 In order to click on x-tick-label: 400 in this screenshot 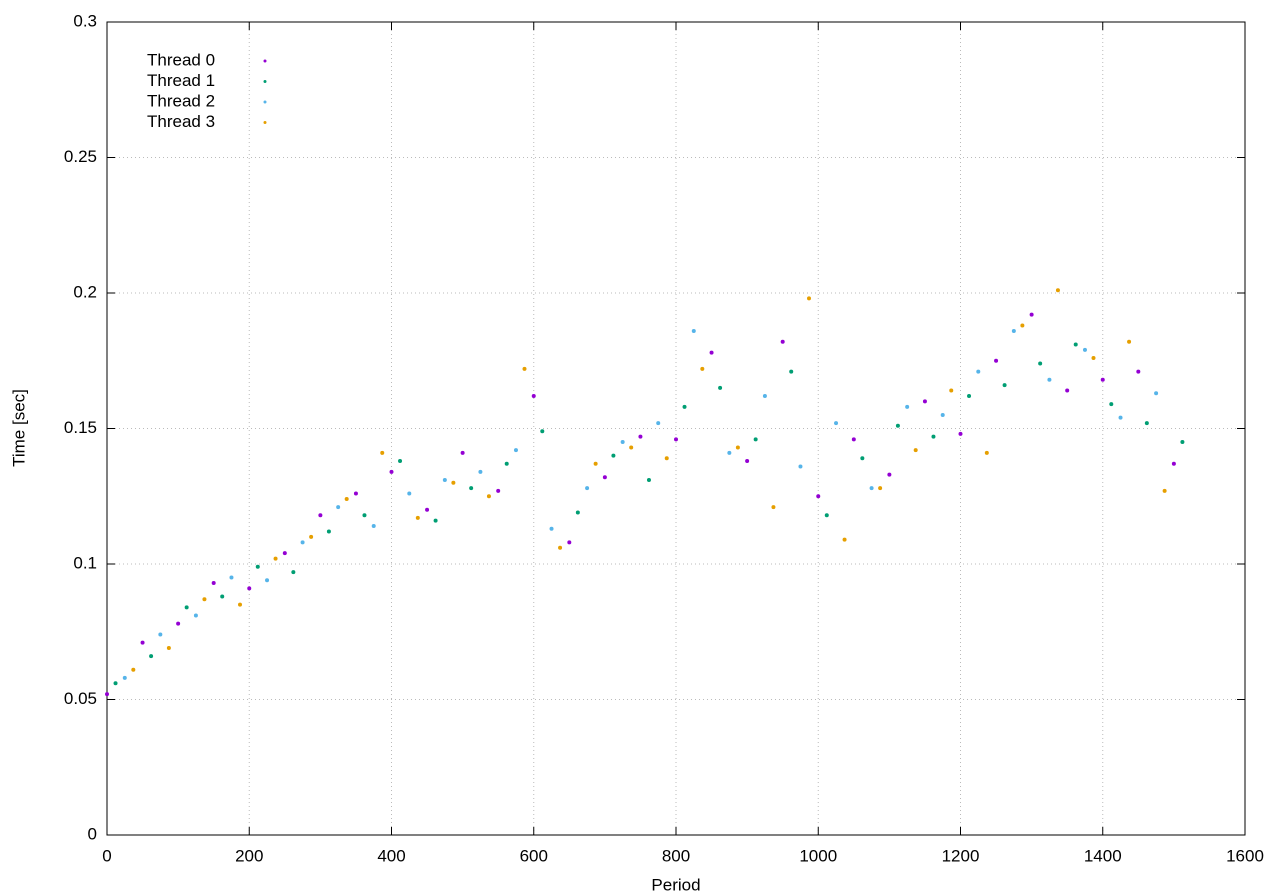, I will do `click(391, 855)`.